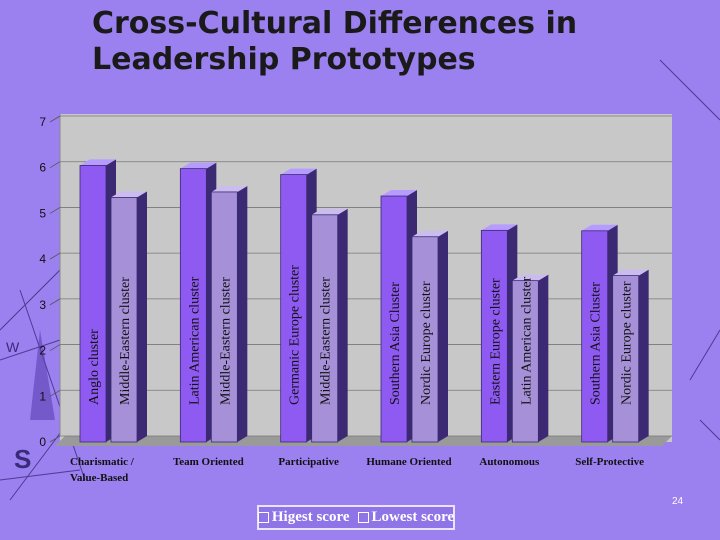 This screenshot has height=540, width=720. Describe the element at coordinates (99, 478) in the screenshot. I see `x-category-label: Value-Based` at that location.